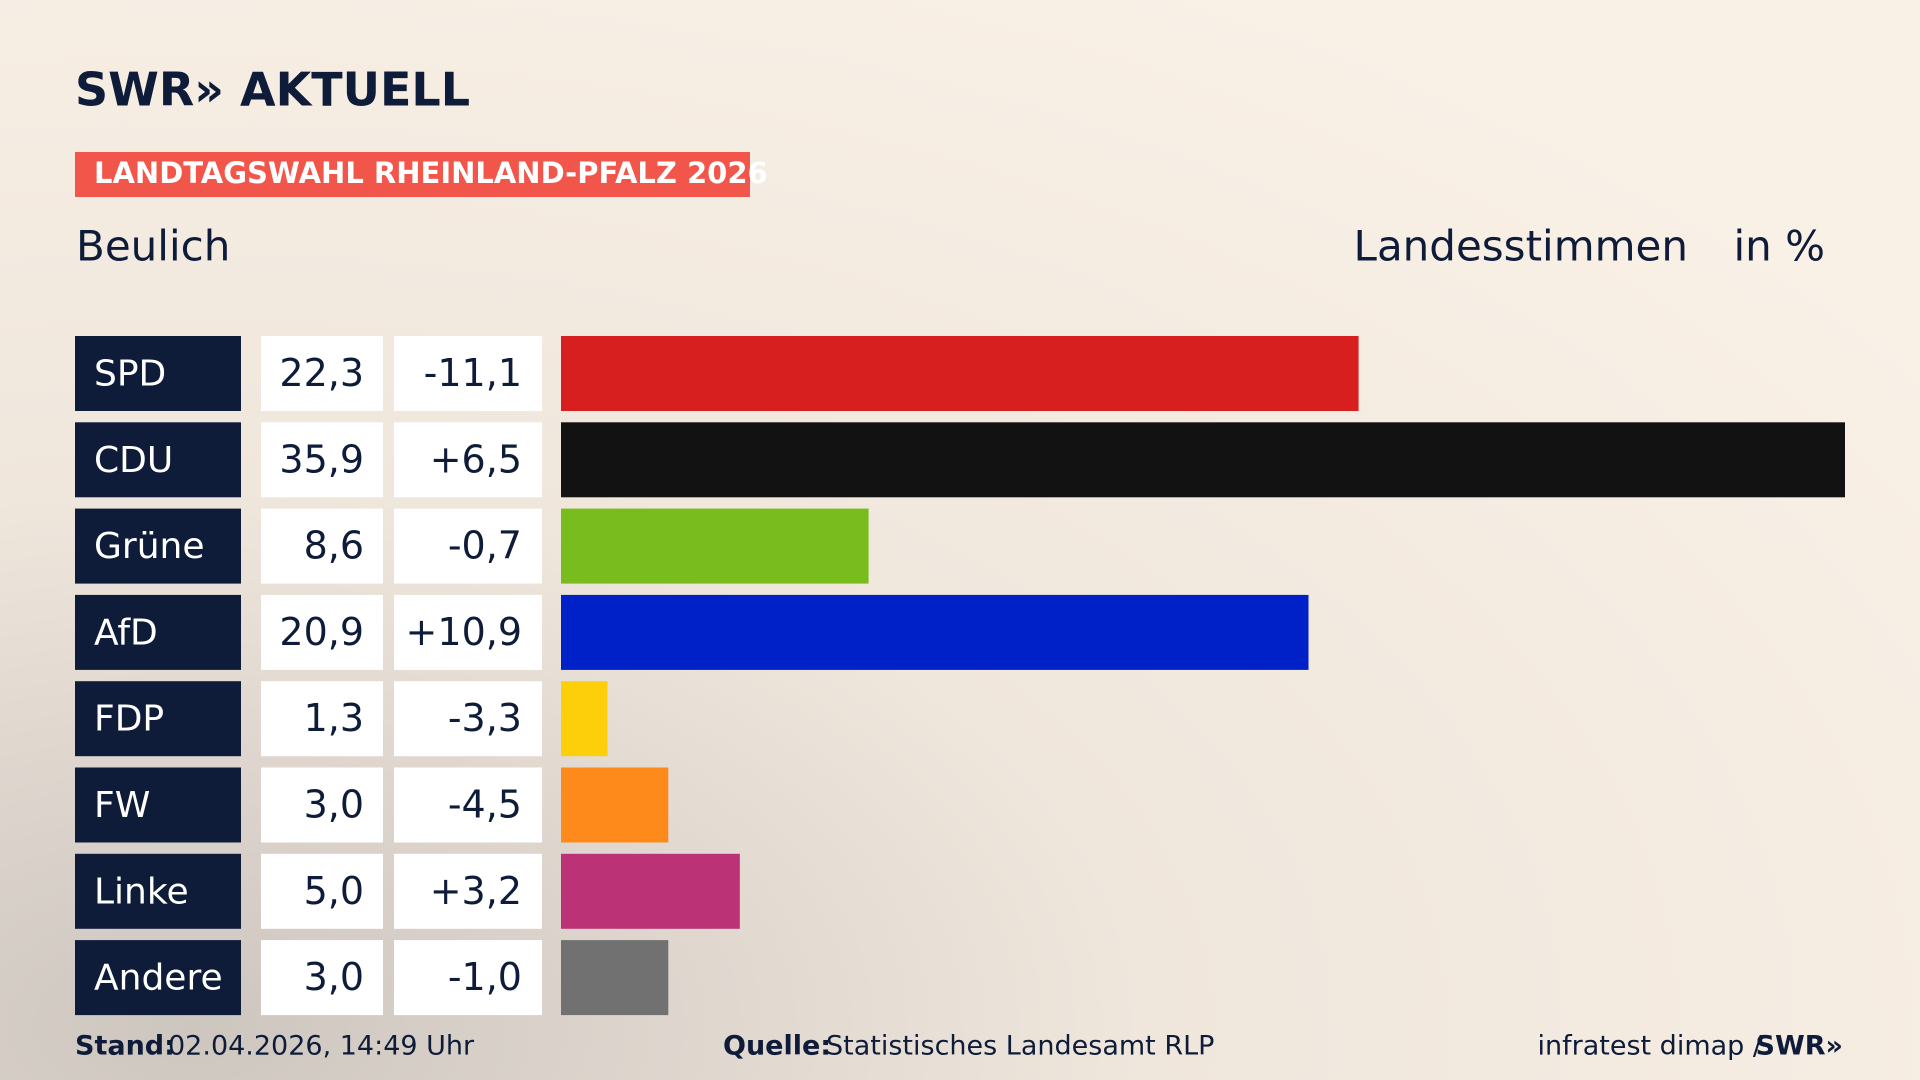 The height and width of the screenshot is (1080, 1920). I want to click on tag: LANDTAGSWAHL RHEINLAND-PFALZ 2026, so click(431, 173).